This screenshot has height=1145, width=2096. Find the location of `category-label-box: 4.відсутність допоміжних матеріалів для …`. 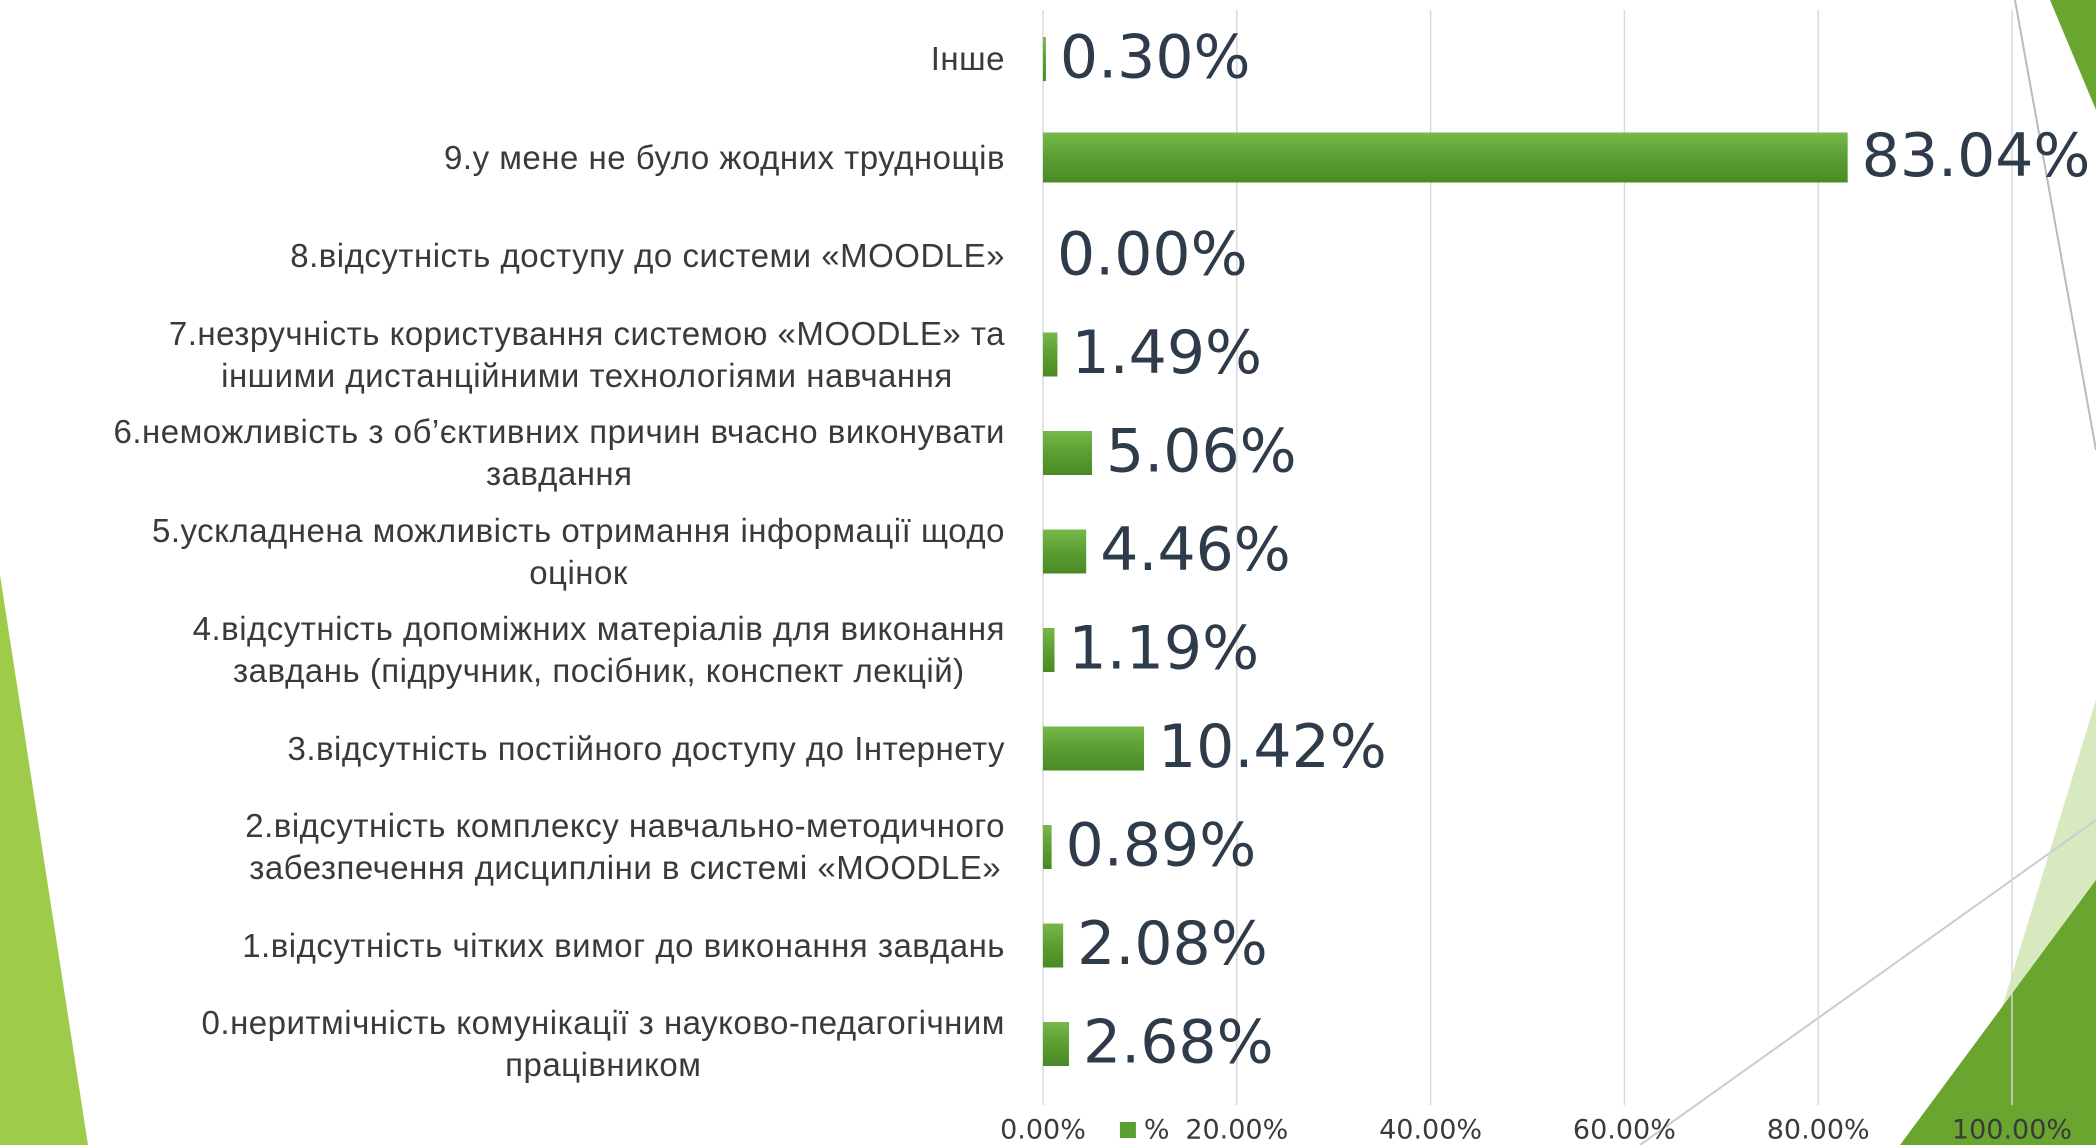

category-label-box: 4.відсутність допоміжних матеріалів для … is located at coordinates (502, 650).